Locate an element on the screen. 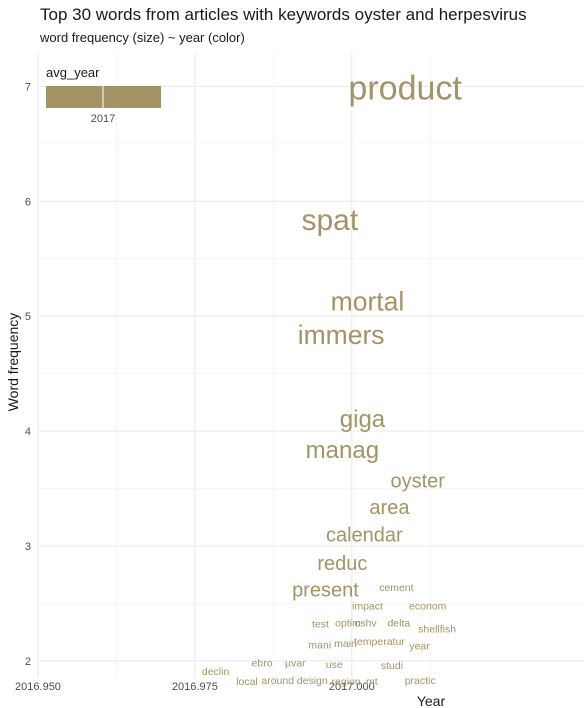 This screenshot has height=708, width=584. x-tick-label: 2016.950 is located at coordinates (38, 687).